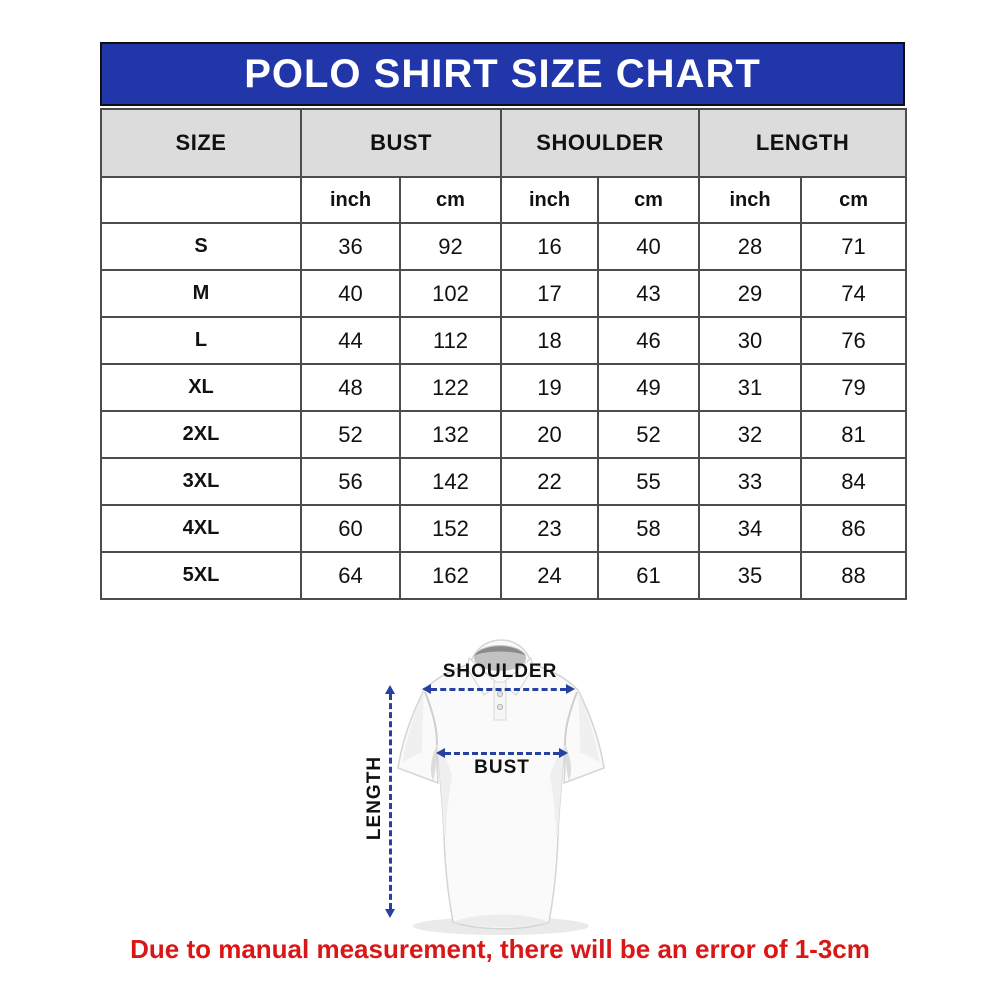 The width and height of the screenshot is (1000, 1000). I want to click on value-cell: 152, so click(450, 528).